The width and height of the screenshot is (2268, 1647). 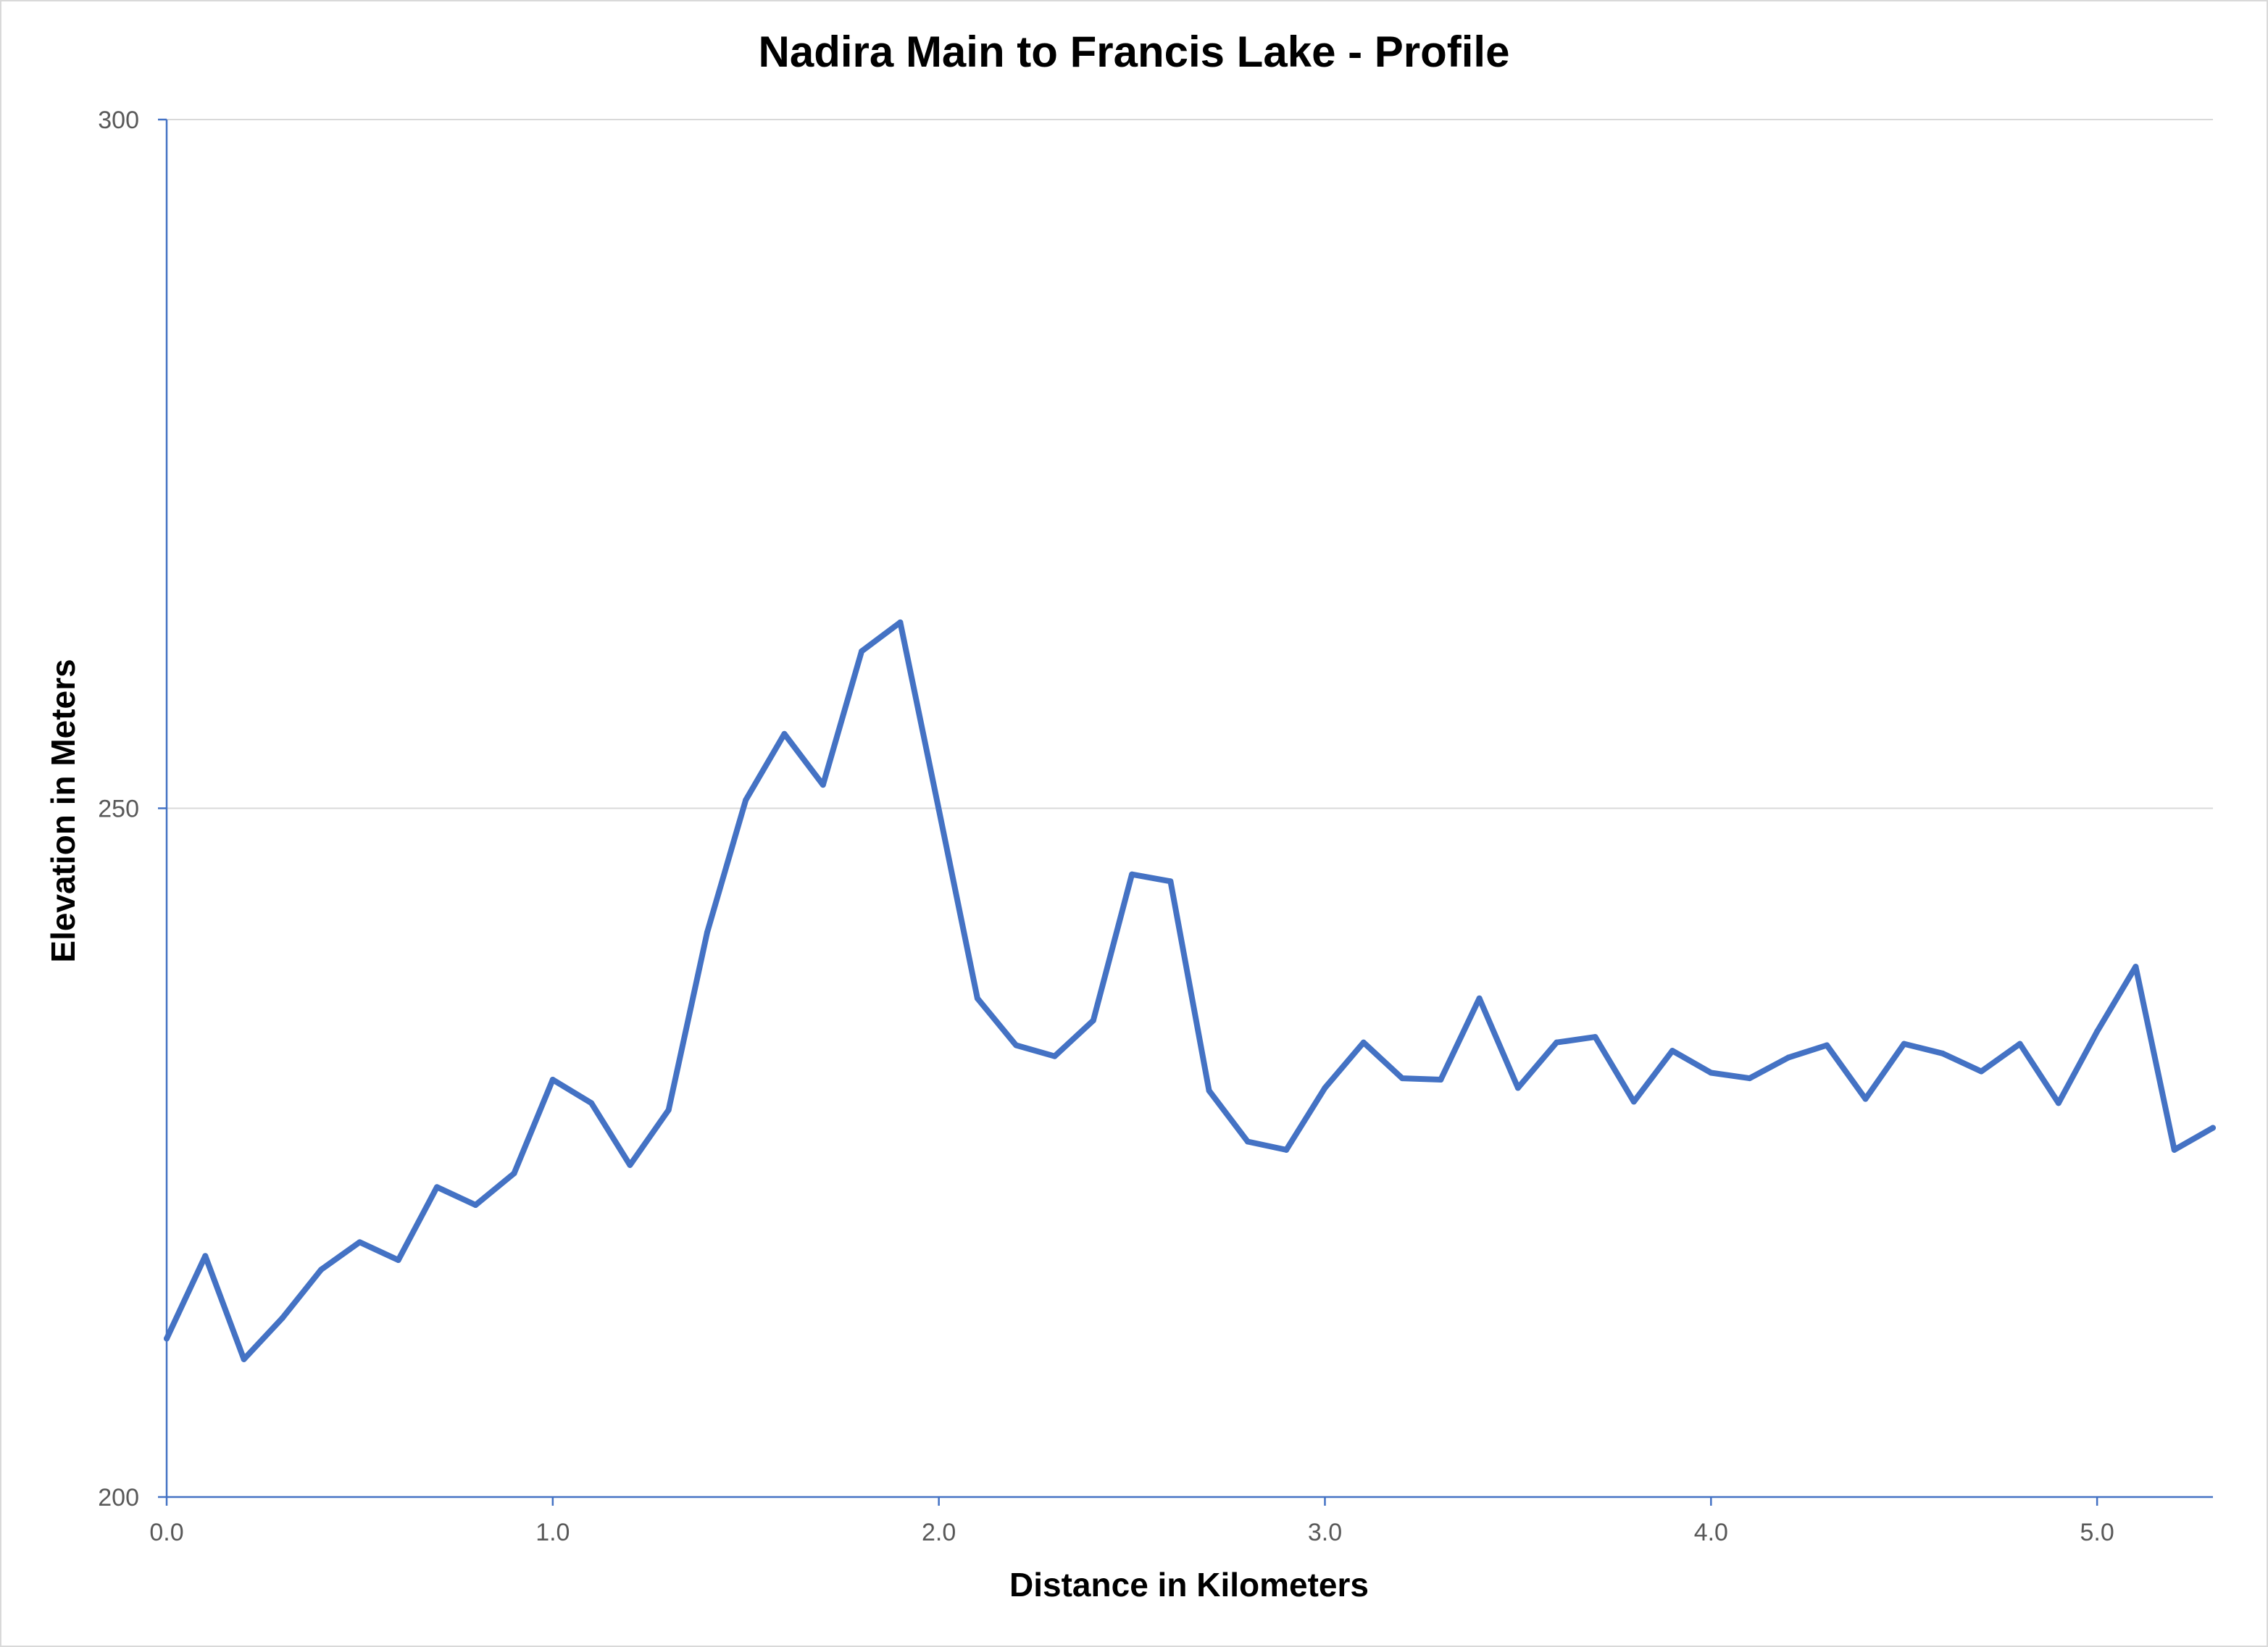 I want to click on x-tick-label: 4.0, so click(x=1711, y=1532).